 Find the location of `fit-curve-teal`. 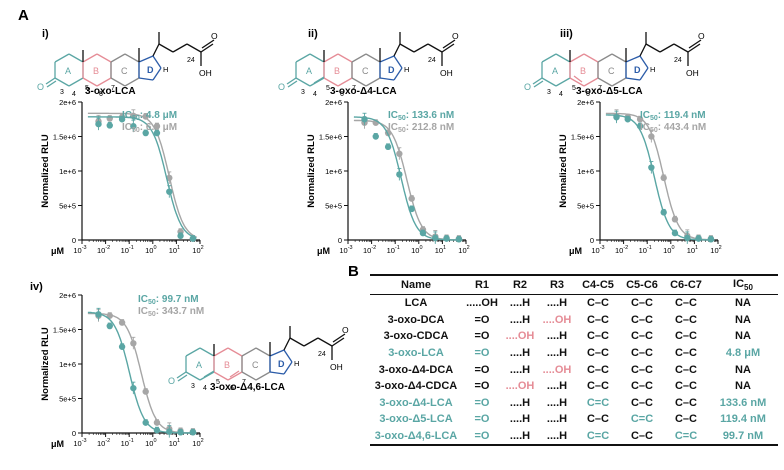

fit-curve-teal is located at coordinates (142, 372).